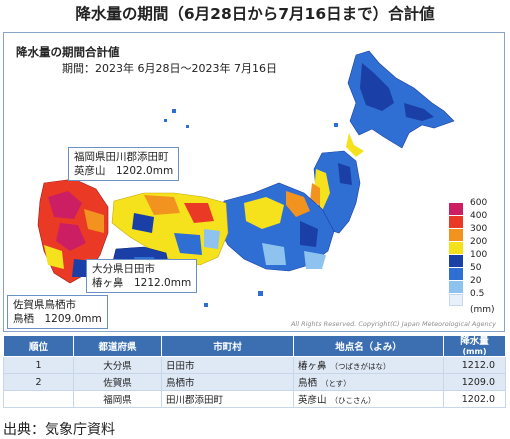 This screenshot has width=510, height=439. What do you see at coordinates (170, 229) in the screenshot?
I see `kansai-chugoku-region` at bounding box center [170, 229].